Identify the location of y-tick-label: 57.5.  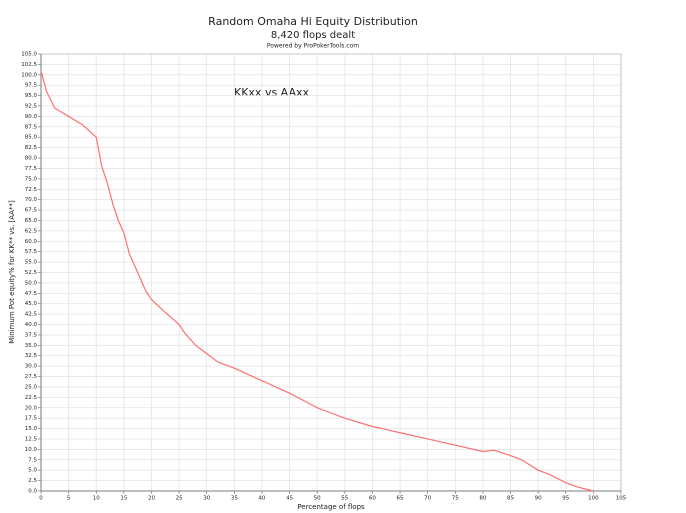
(31, 252).